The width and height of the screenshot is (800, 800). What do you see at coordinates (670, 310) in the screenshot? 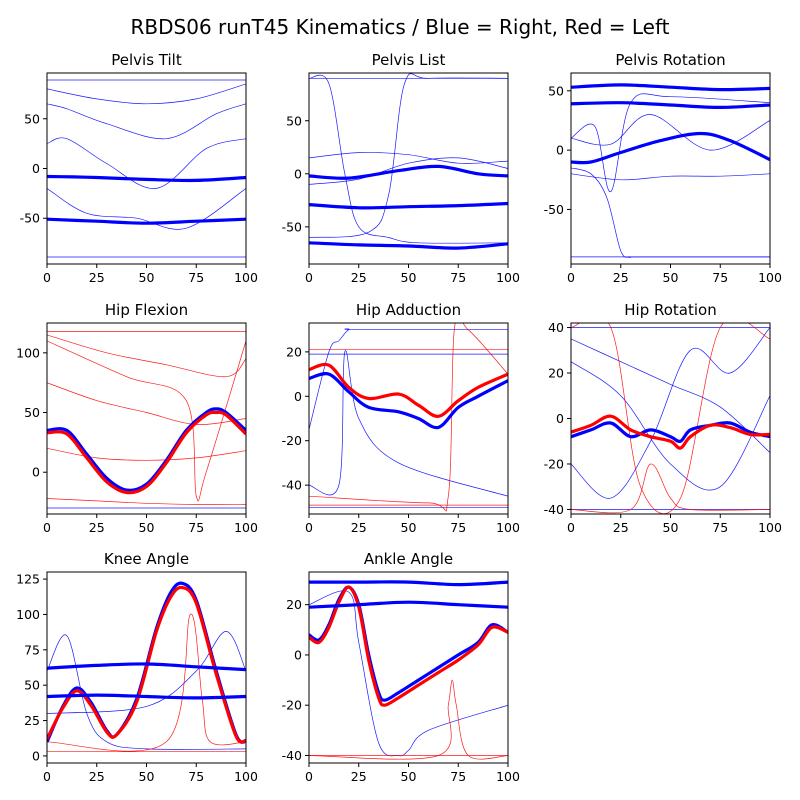
I see `panel-title-hip-rotation: Hip Rotation` at bounding box center [670, 310].